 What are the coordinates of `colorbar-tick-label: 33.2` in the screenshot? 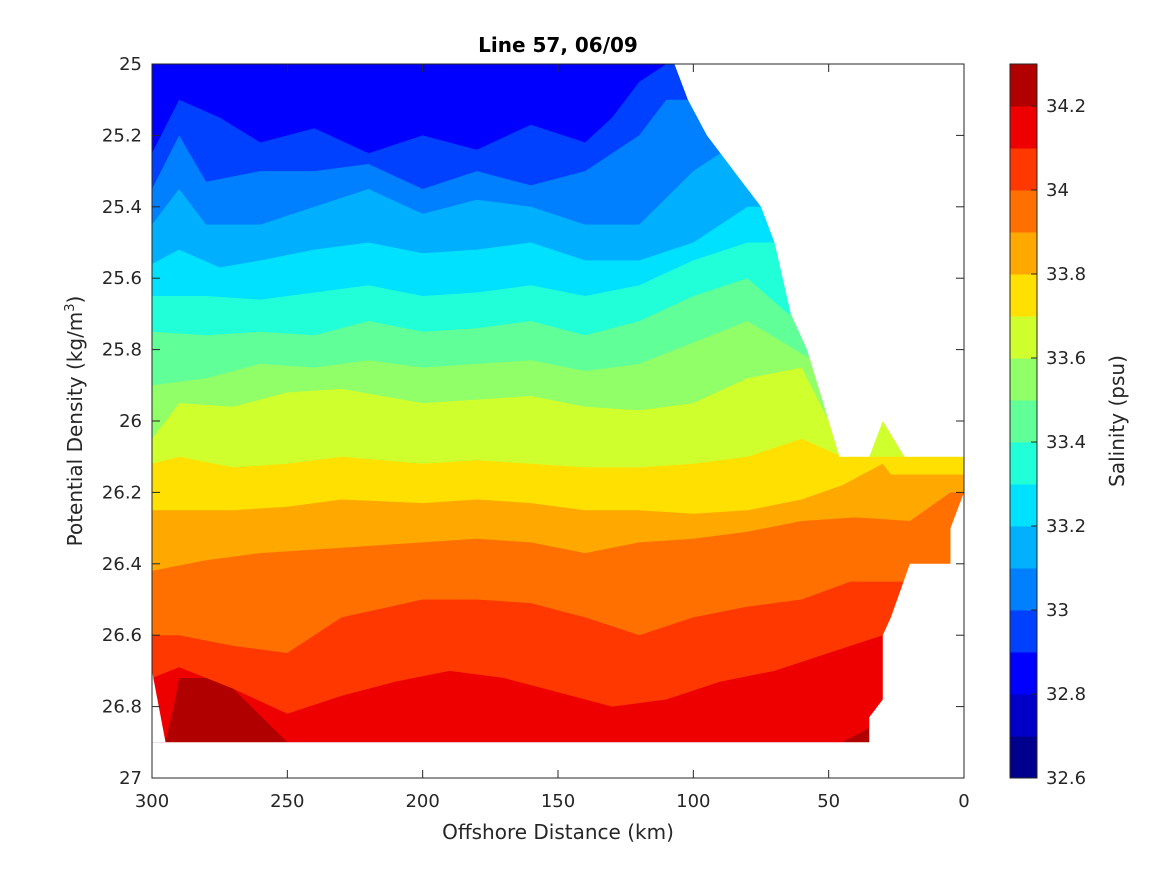 It's located at (1066, 526).